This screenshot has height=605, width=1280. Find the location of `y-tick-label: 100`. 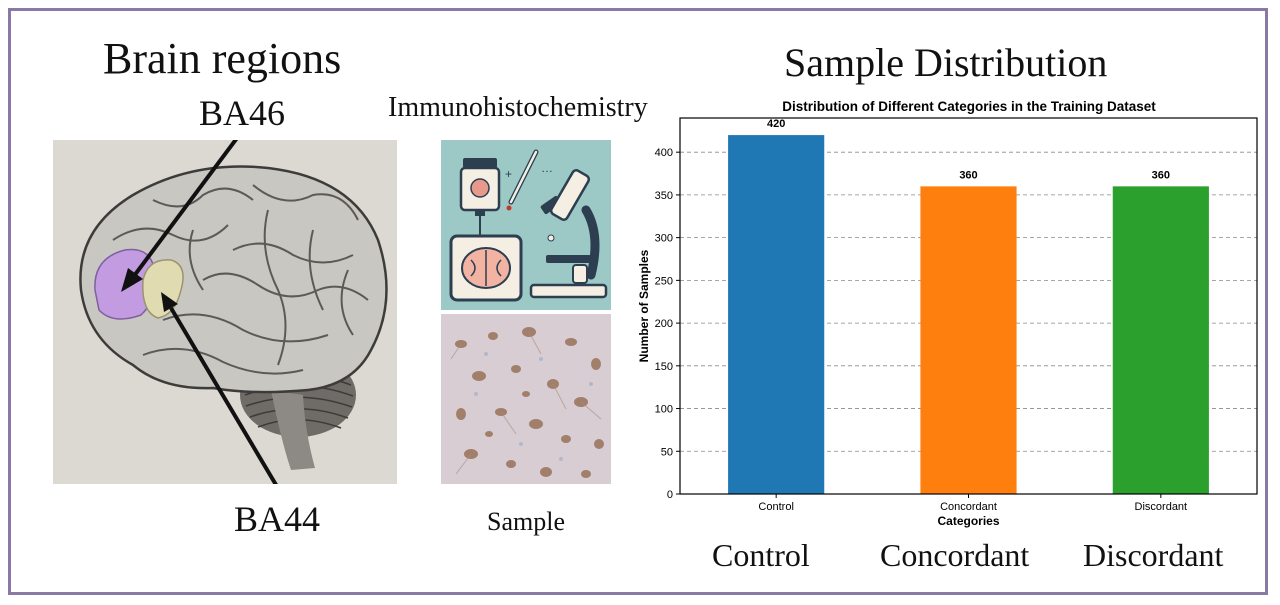

y-tick-label: 100 is located at coordinates (664, 410).